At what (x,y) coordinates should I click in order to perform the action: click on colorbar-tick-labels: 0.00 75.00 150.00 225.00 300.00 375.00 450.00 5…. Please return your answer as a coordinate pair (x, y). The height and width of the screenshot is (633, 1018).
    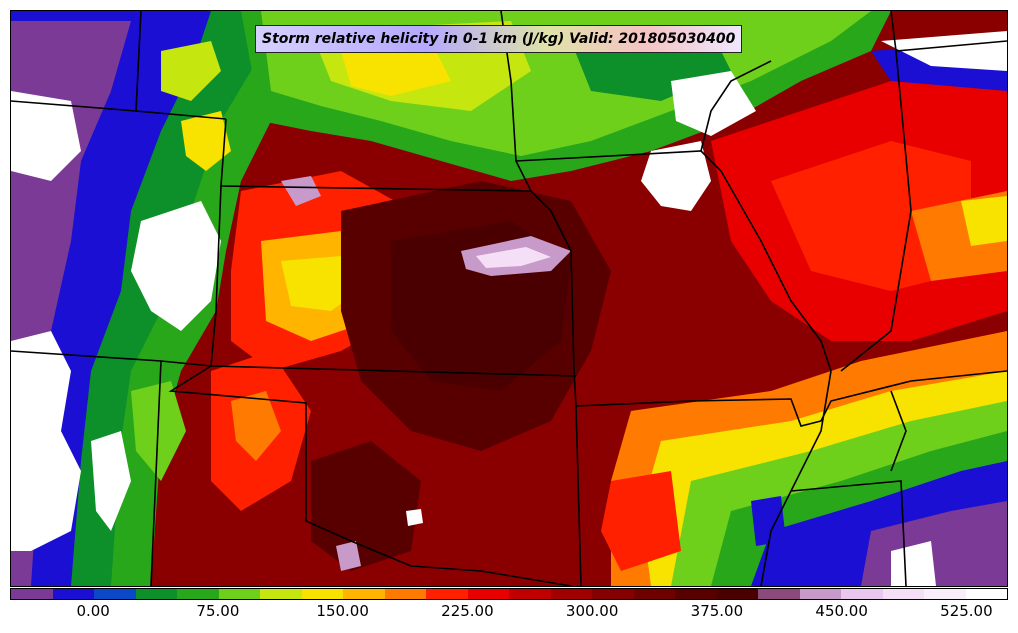
    Looking at the image, I should click on (509, 615).